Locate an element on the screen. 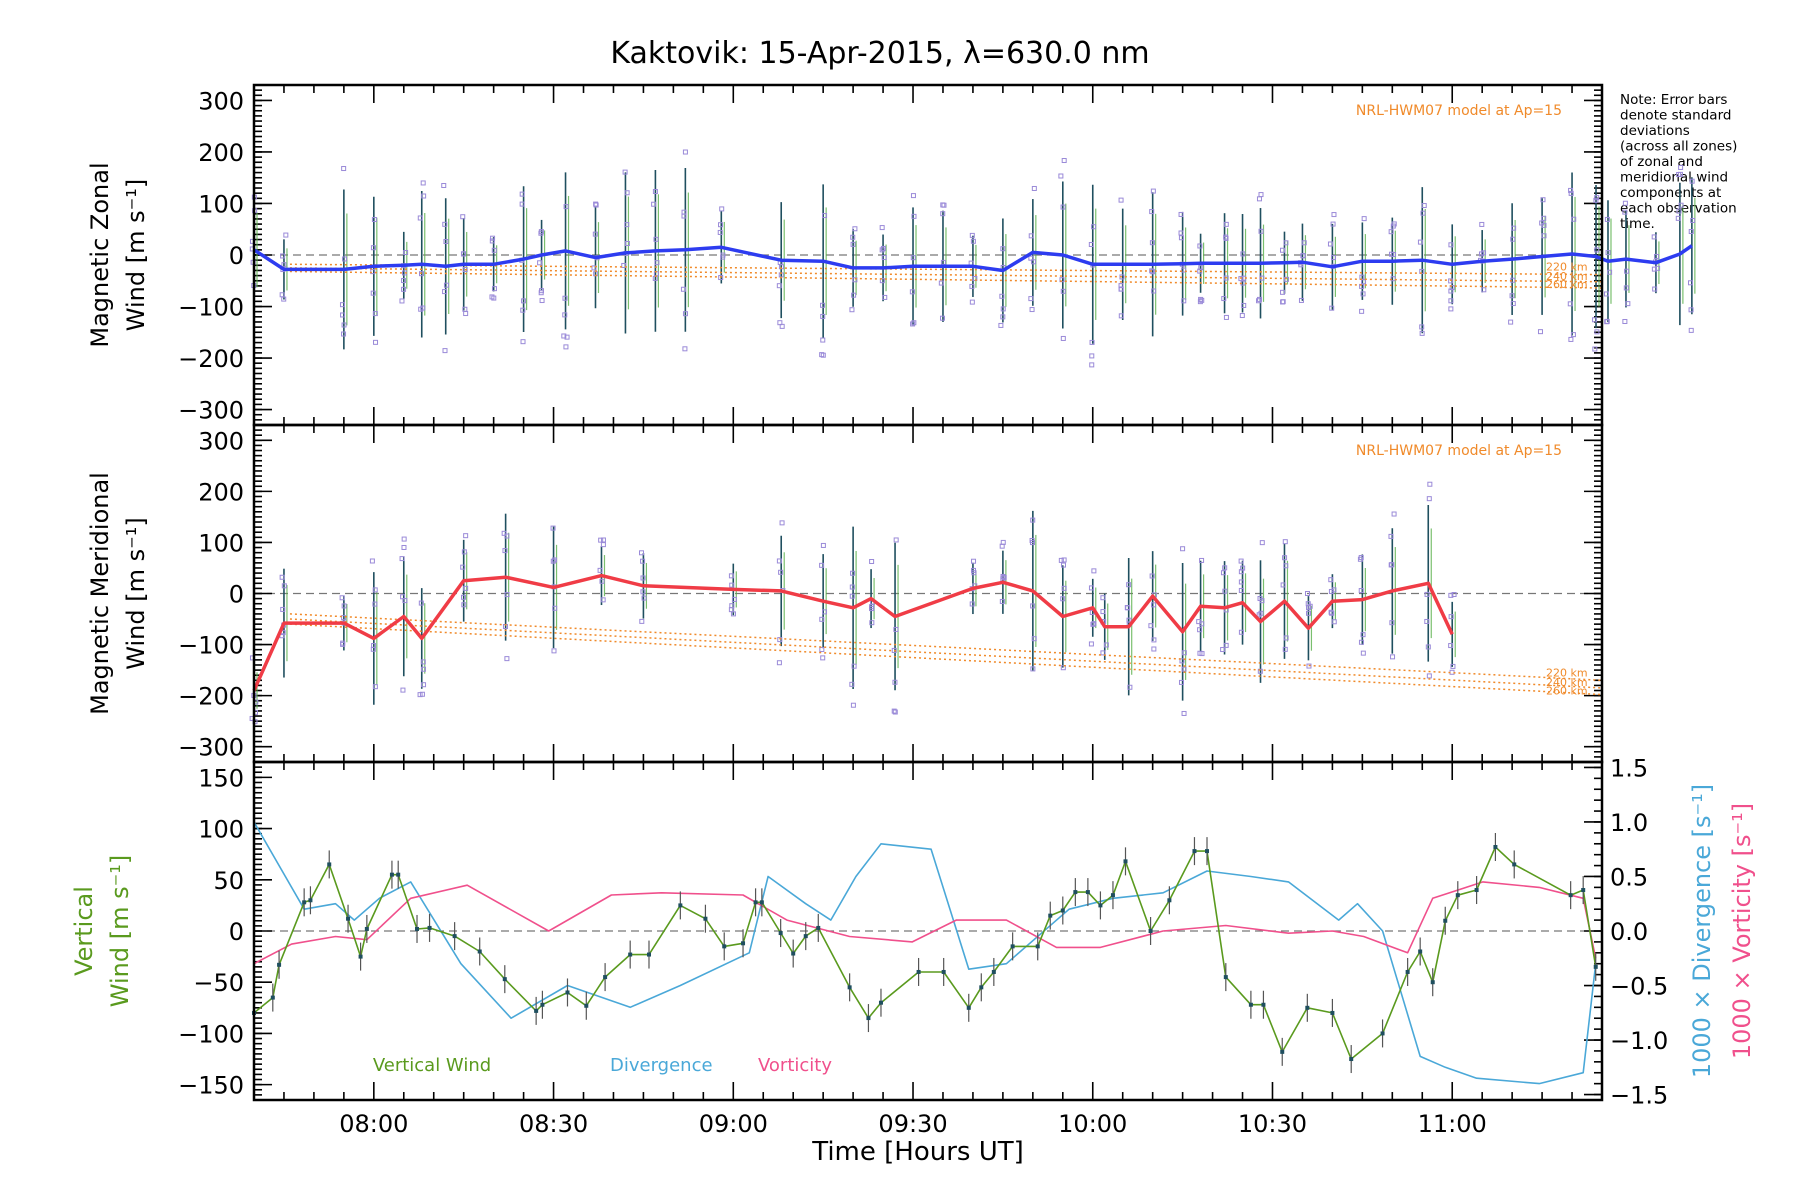 Image resolution: width=1800 pixels, height=1200 pixels. y2-tick-label: −1.5 is located at coordinates (1639, 1096).